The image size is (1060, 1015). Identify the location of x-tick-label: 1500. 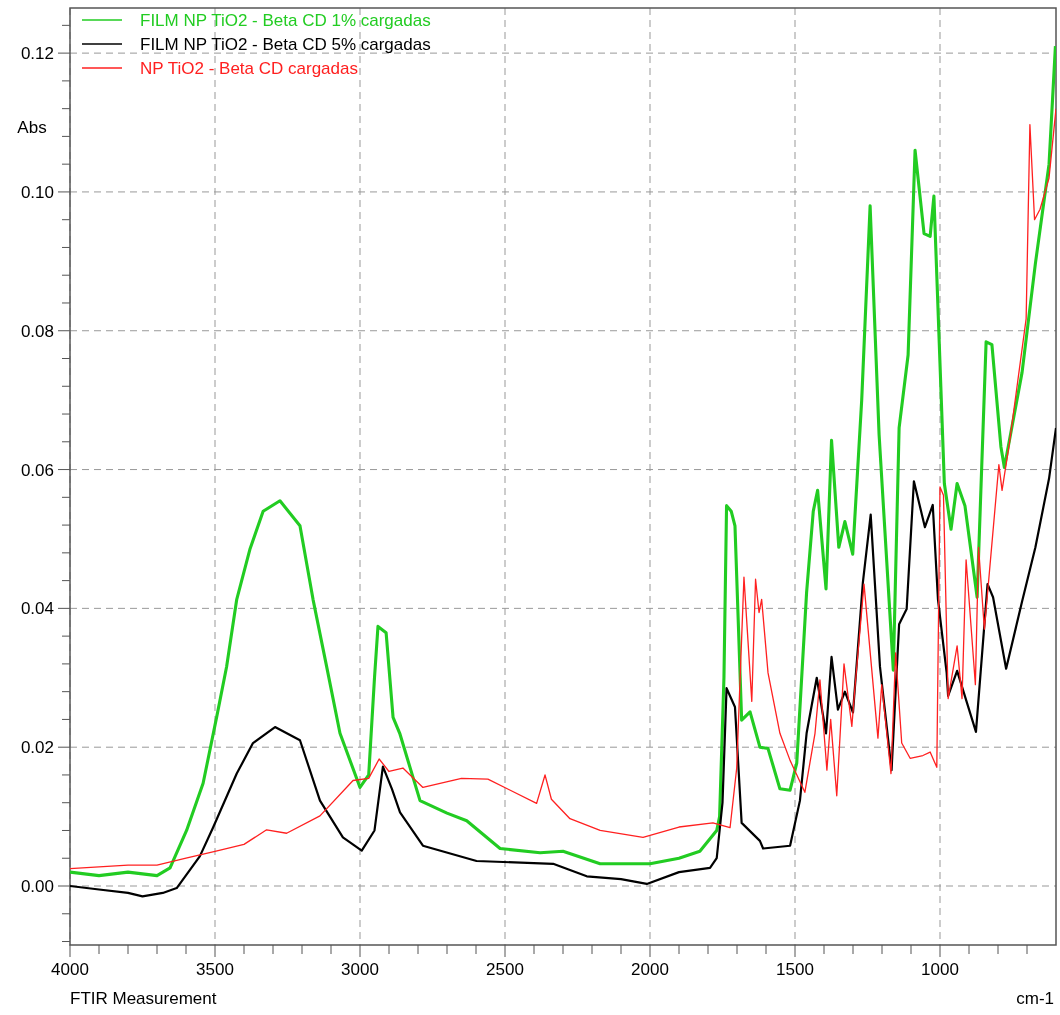
(795, 969).